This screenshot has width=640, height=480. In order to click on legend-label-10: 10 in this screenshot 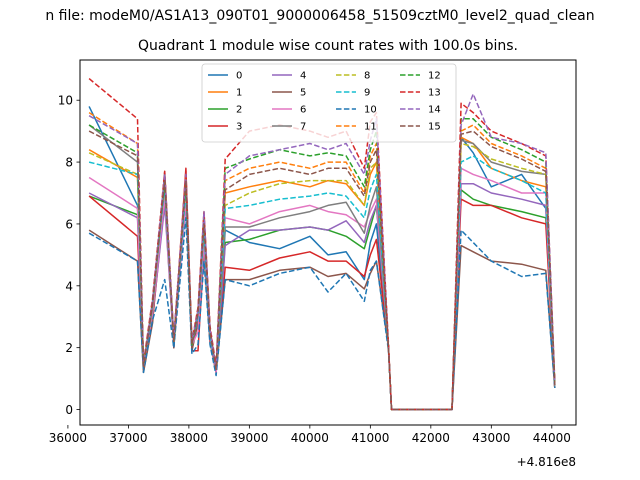, I will do `click(370, 110)`.